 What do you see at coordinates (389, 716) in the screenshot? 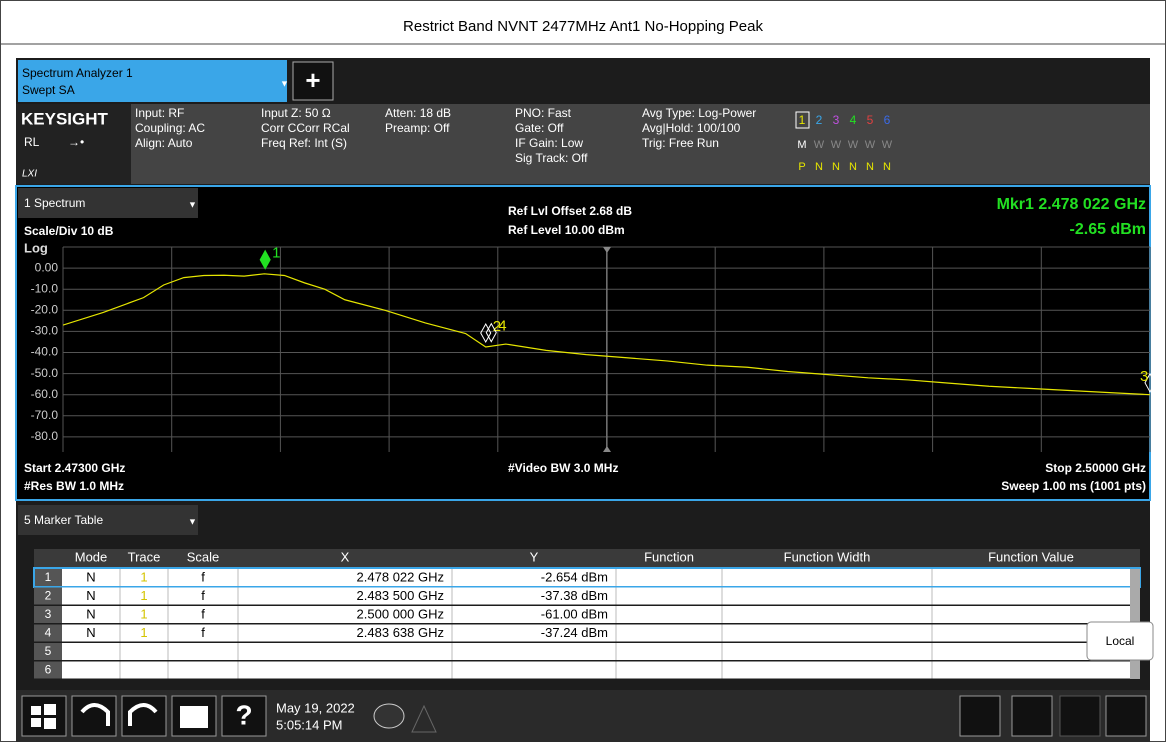
I see `chat-icon` at bounding box center [389, 716].